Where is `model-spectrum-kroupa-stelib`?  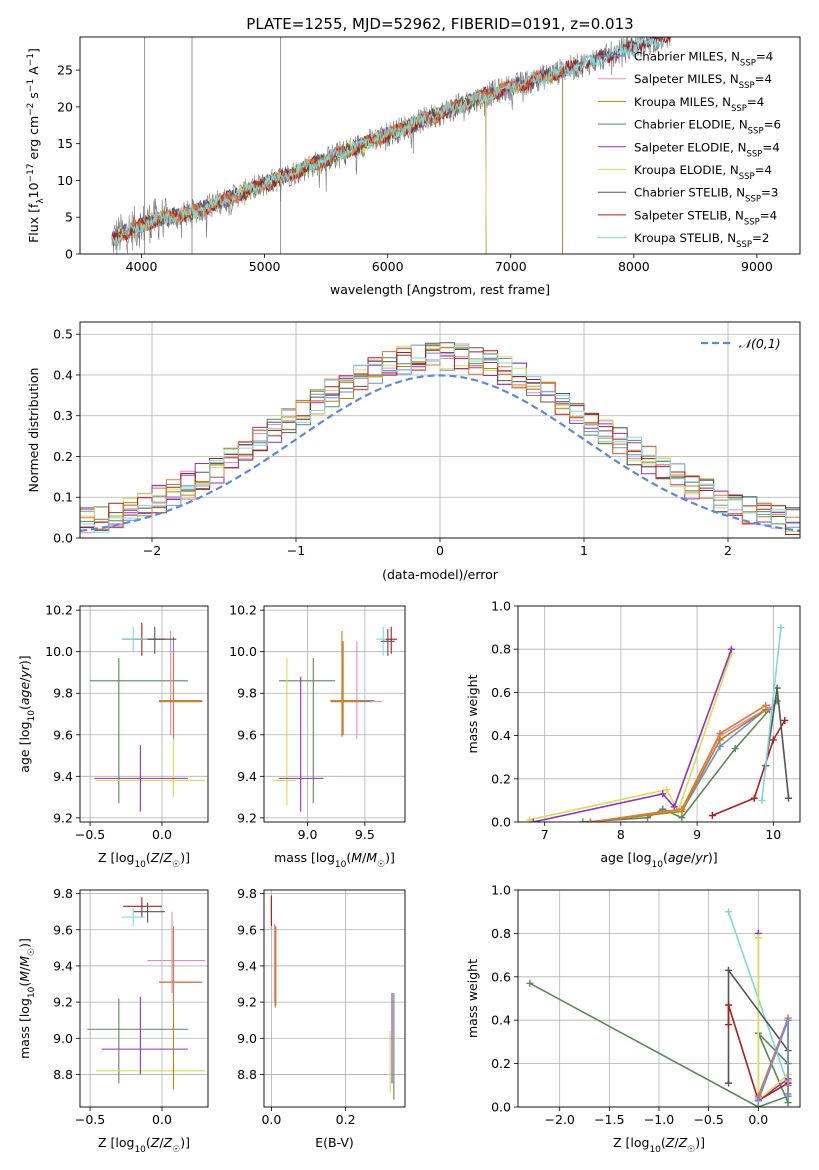
model-spectrum-kroupa-stelib is located at coordinates (389, 142).